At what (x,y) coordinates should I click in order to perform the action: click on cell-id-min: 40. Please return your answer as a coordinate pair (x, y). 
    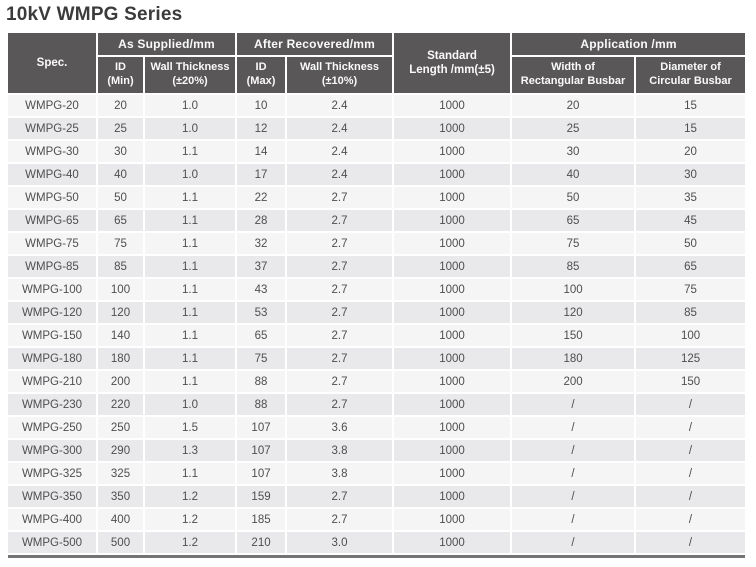
    Looking at the image, I should click on (120, 174).